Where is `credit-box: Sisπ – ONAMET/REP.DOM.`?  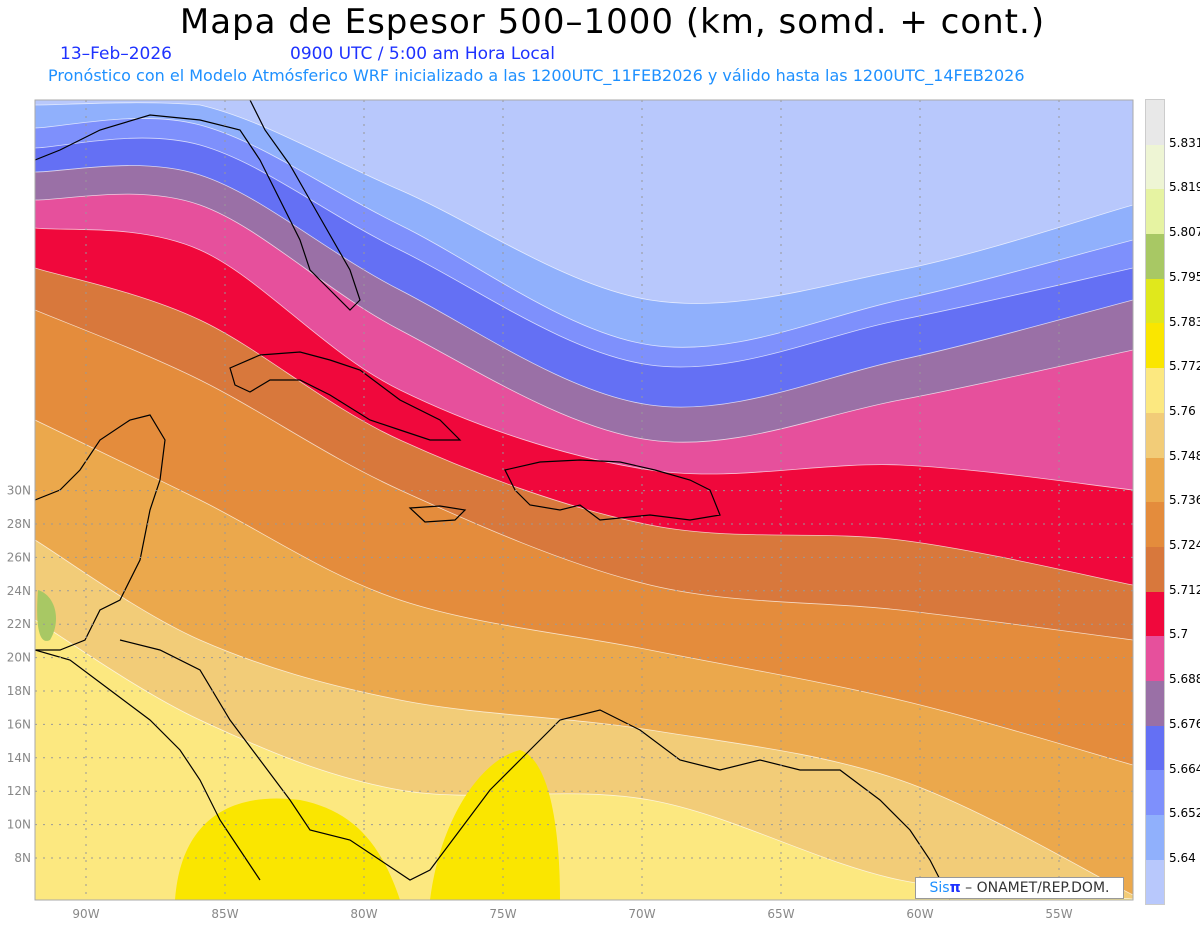
credit-box: Sisπ – ONAMET/REP.DOM. is located at coordinates (1019, 888).